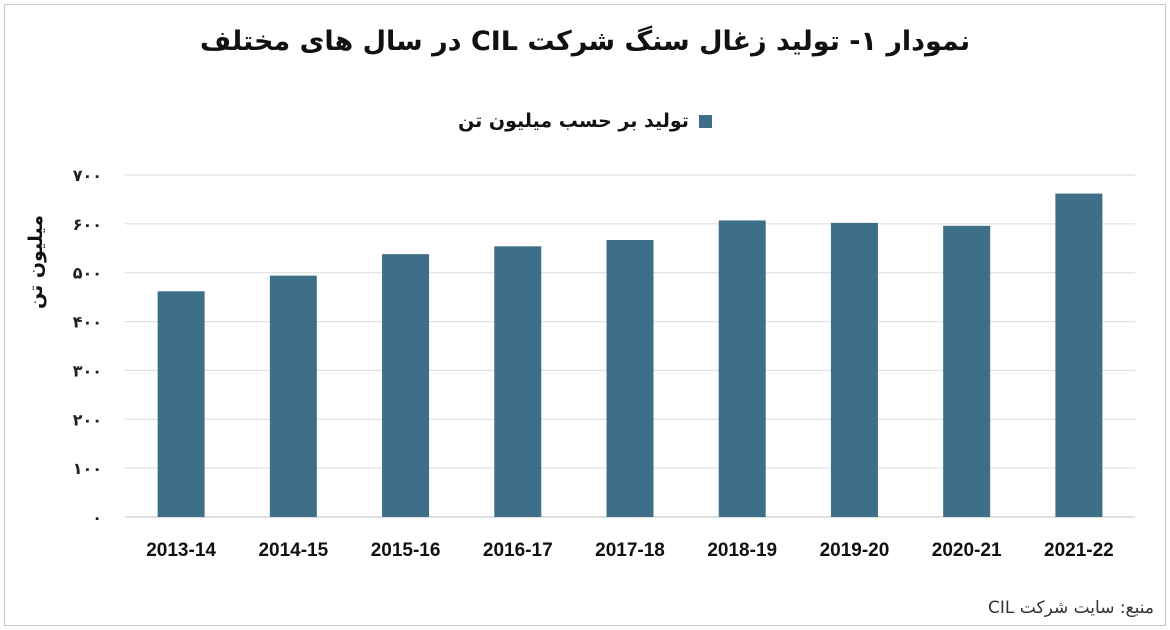 This screenshot has height=630, width=1170. Describe the element at coordinates (87, 370) in the screenshot. I see `y-tick-label: ۳۰۰` at that location.